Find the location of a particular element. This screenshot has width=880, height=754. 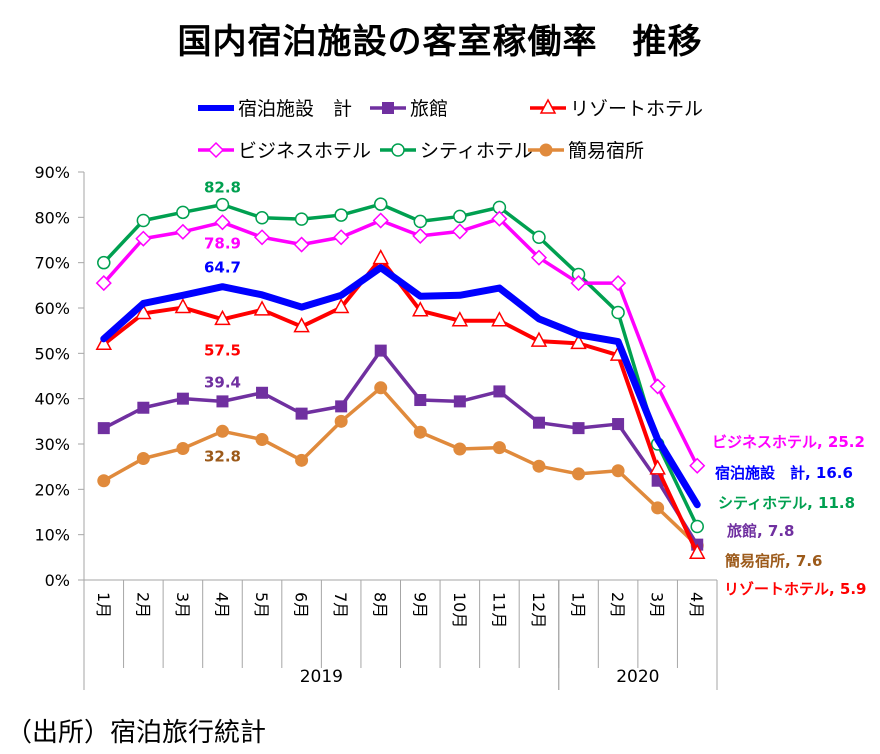

data-label-kani: 32.8 is located at coordinates (222, 456).